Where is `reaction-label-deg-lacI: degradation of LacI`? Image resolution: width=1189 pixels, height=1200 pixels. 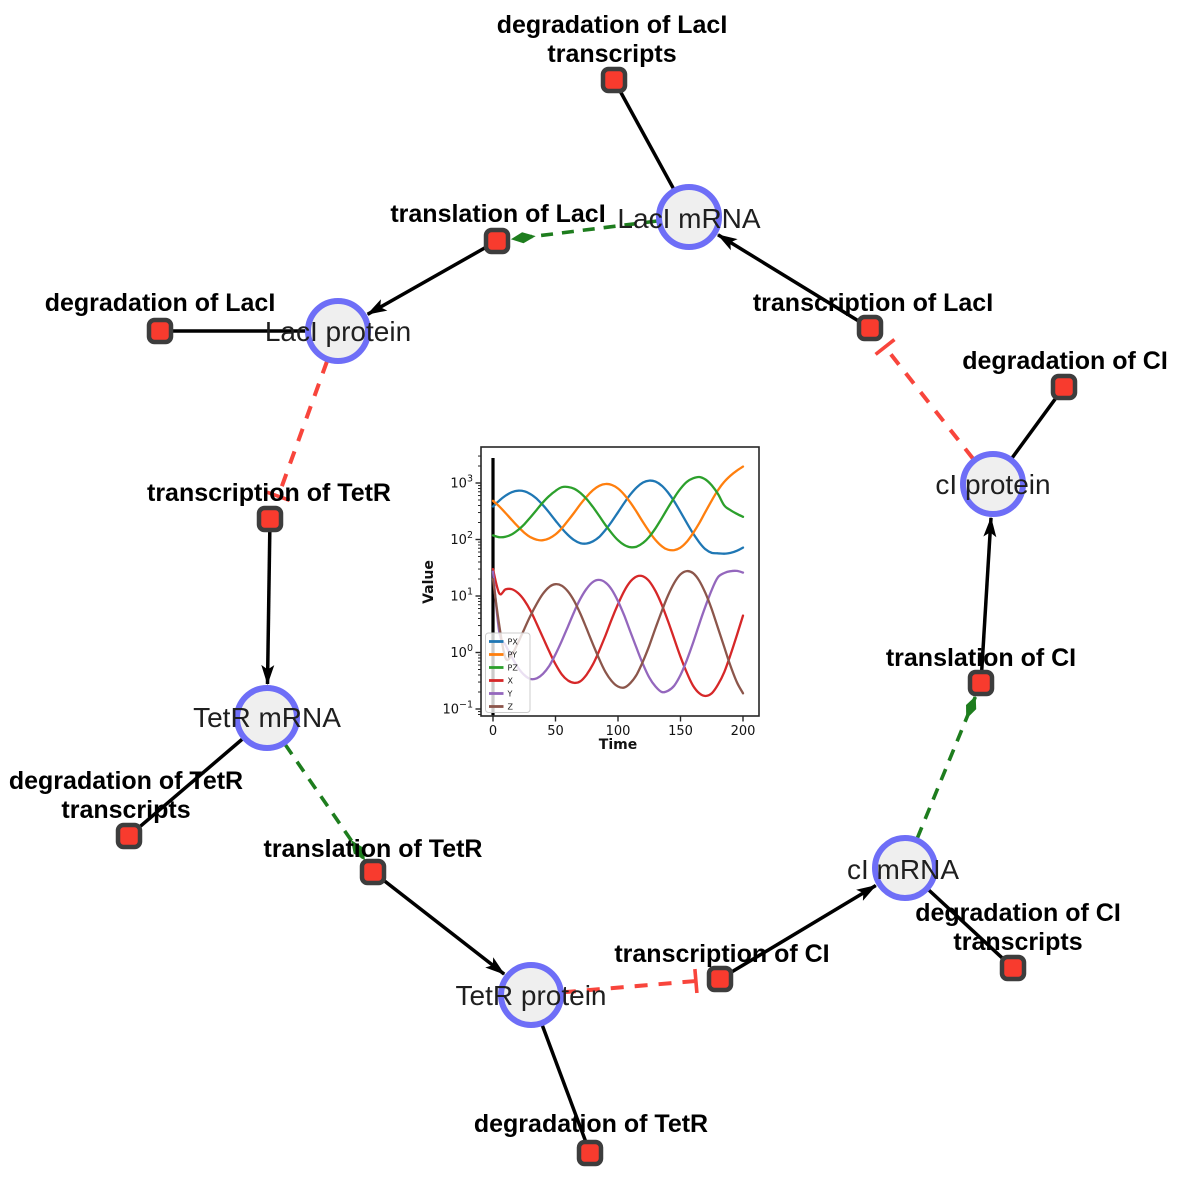 reaction-label-deg-lacI: degradation of LacI is located at coordinates (160, 303).